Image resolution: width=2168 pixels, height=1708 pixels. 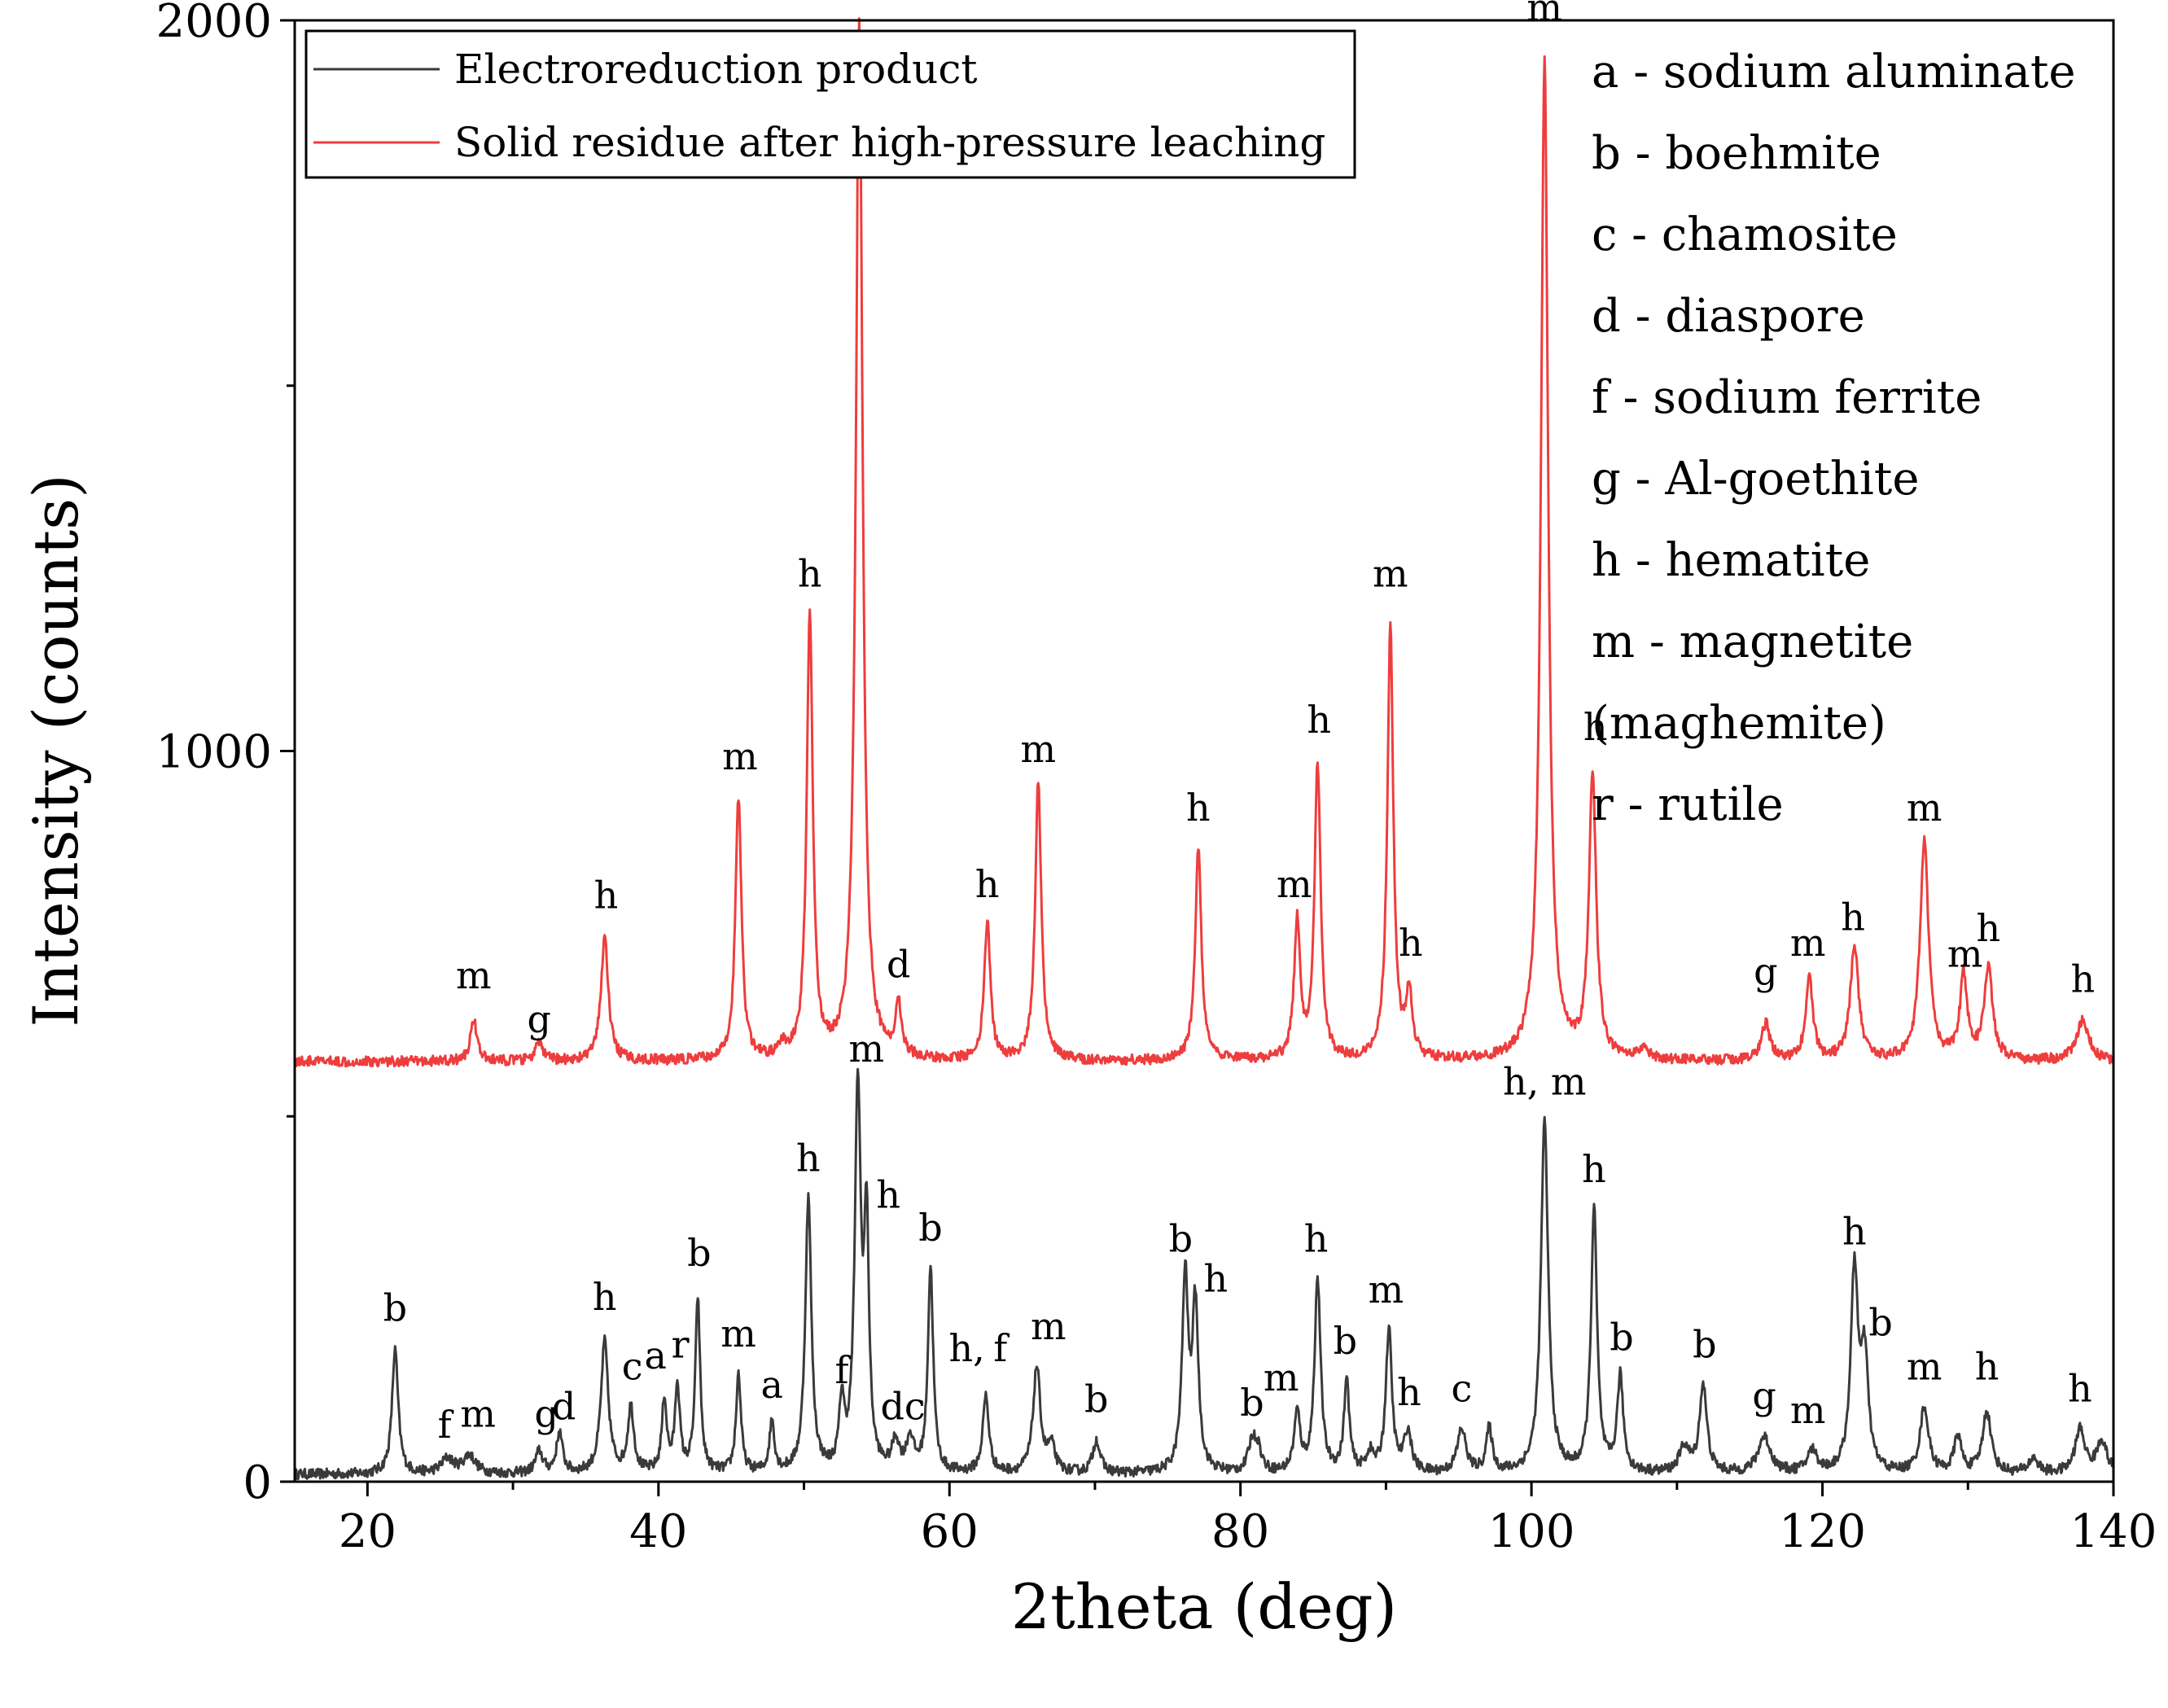 What do you see at coordinates (1240, 1531) in the screenshot?
I see `x-tick-label: 80` at bounding box center [1240, 1531].